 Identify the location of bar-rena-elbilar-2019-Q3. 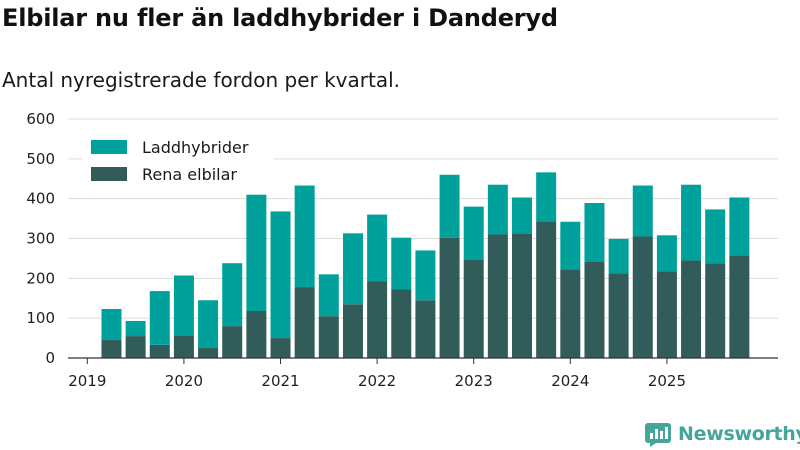
(135, 347).